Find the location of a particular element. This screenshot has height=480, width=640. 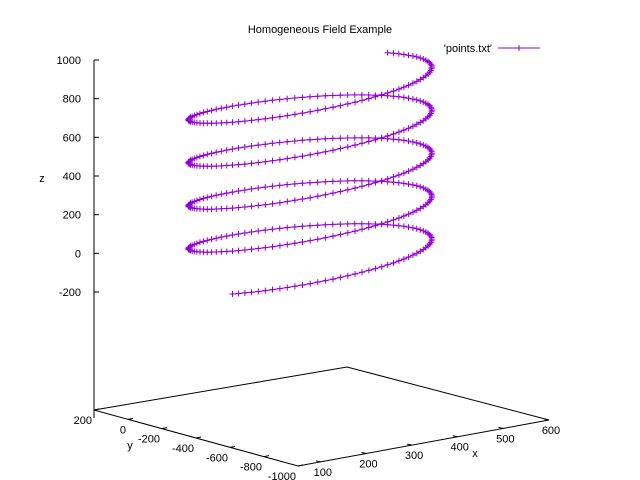

legend: 'points.txt' is located at coordinates (492, 49).